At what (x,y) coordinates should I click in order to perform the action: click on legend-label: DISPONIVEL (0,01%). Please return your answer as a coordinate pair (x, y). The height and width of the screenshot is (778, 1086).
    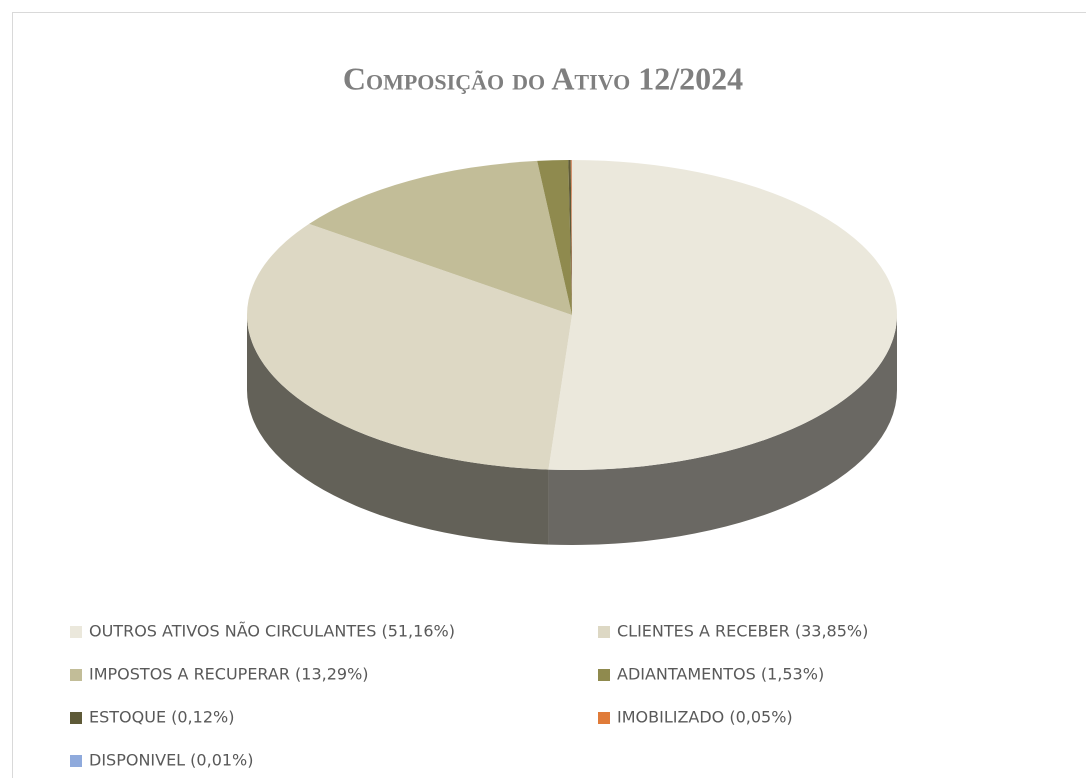
    Looking at the image, I should click on (171, 760).